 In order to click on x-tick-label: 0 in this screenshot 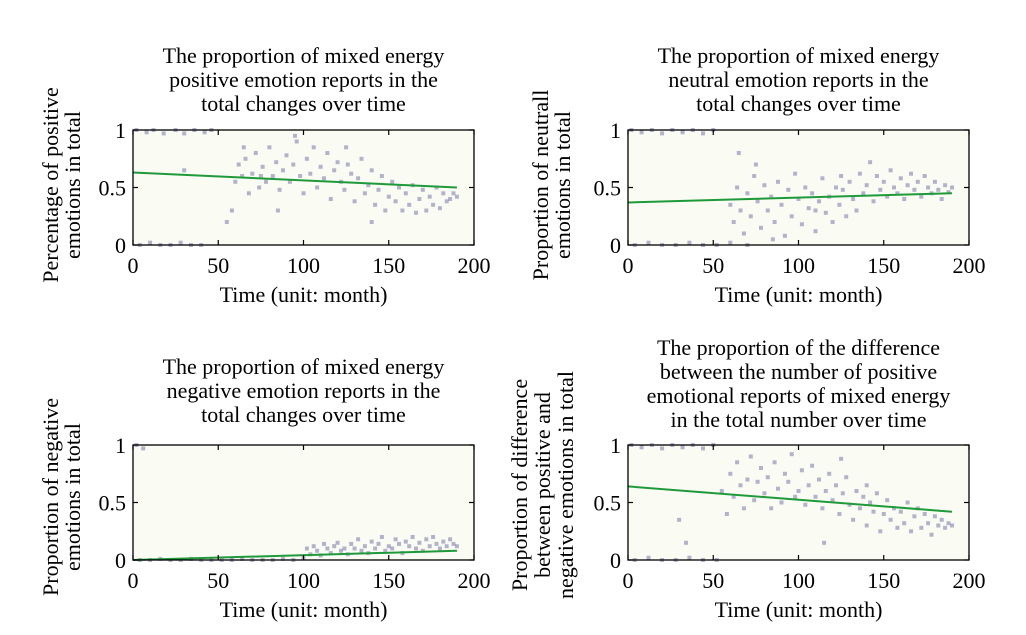, I will do `click(628, 580)`.